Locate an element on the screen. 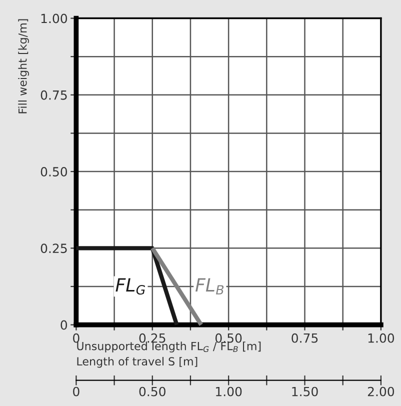 The height and width of the screenshot is (406, 401). y-tick-label: 0.75 is located at coordinates (53, 95).